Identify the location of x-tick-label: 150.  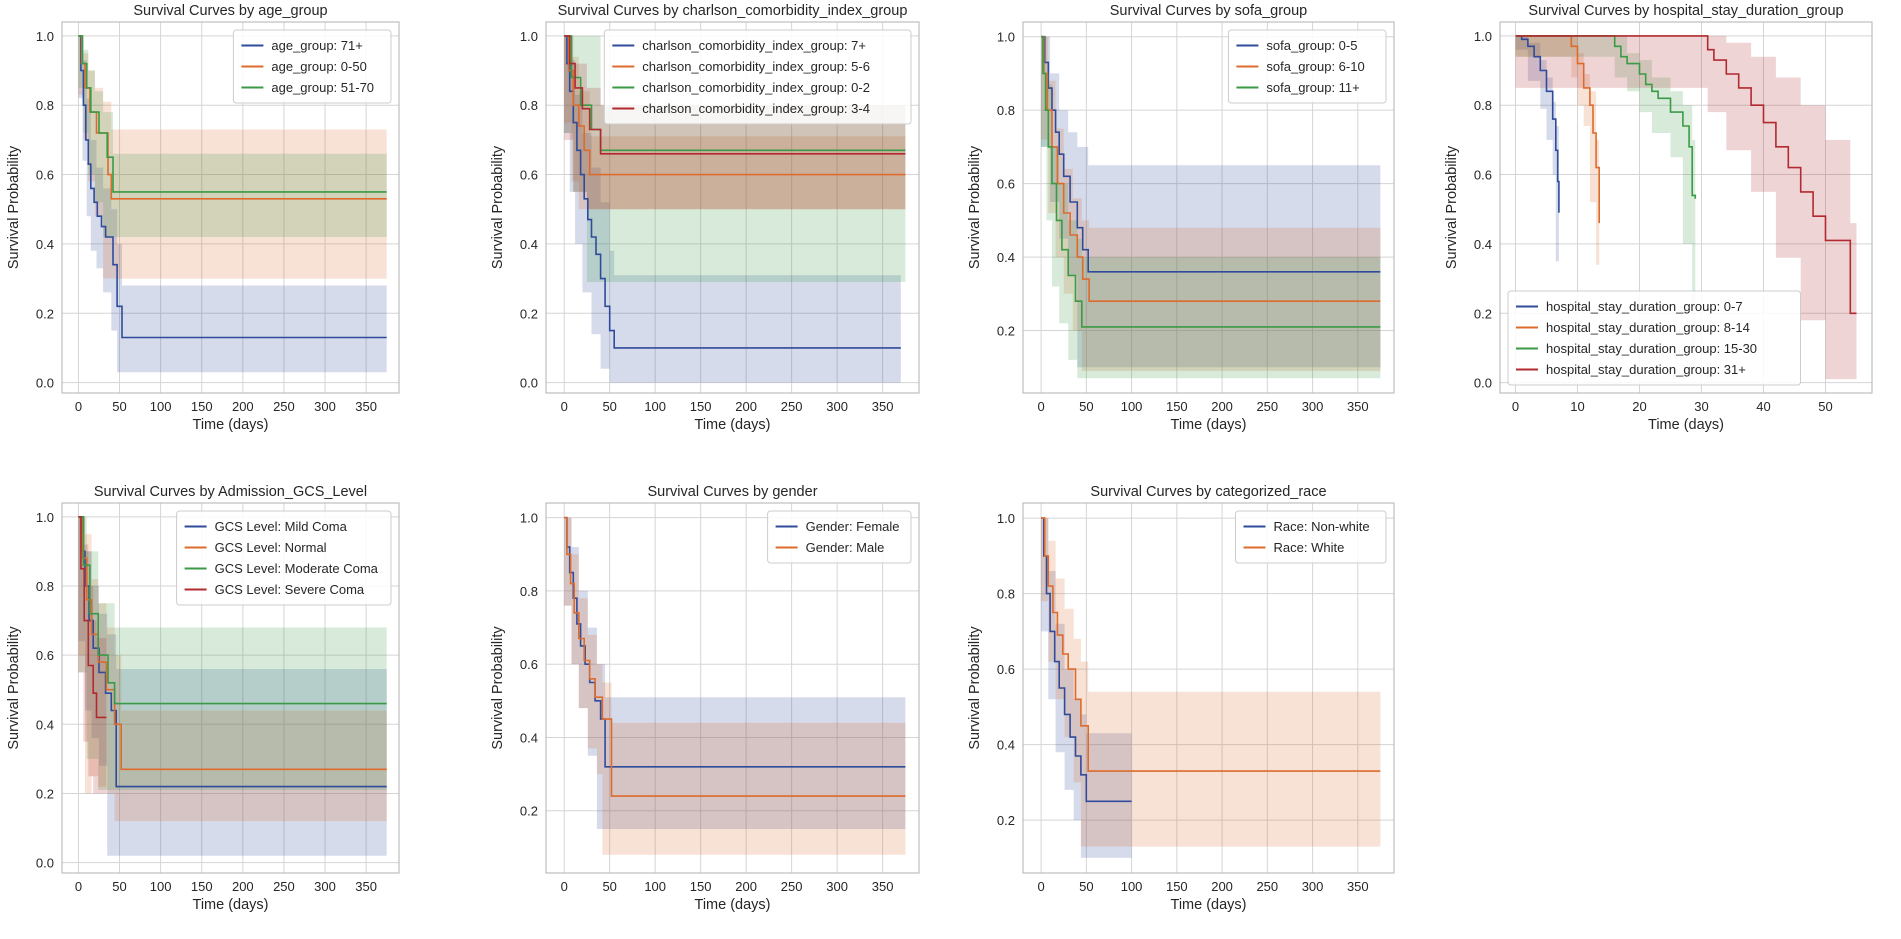
(1177, 886).